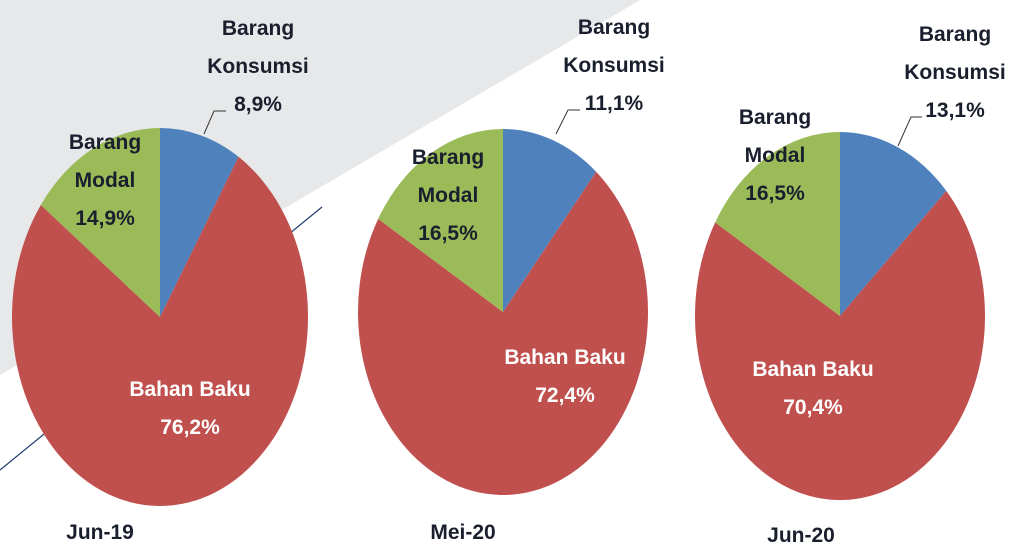 The image size is (1015, 550). What do you see at coordinates (565, 395) in the screenshot?
I see `value-label: 72,4%` at bounding box center [565, 395].